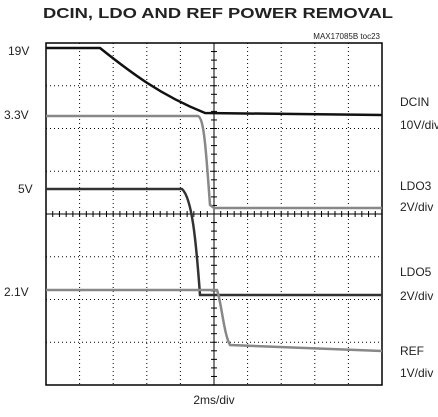  What do you see at coordinates (213, 400) in the screenshot?
I see `time-scale: 2ms/div` at bounding box center [213, 400].